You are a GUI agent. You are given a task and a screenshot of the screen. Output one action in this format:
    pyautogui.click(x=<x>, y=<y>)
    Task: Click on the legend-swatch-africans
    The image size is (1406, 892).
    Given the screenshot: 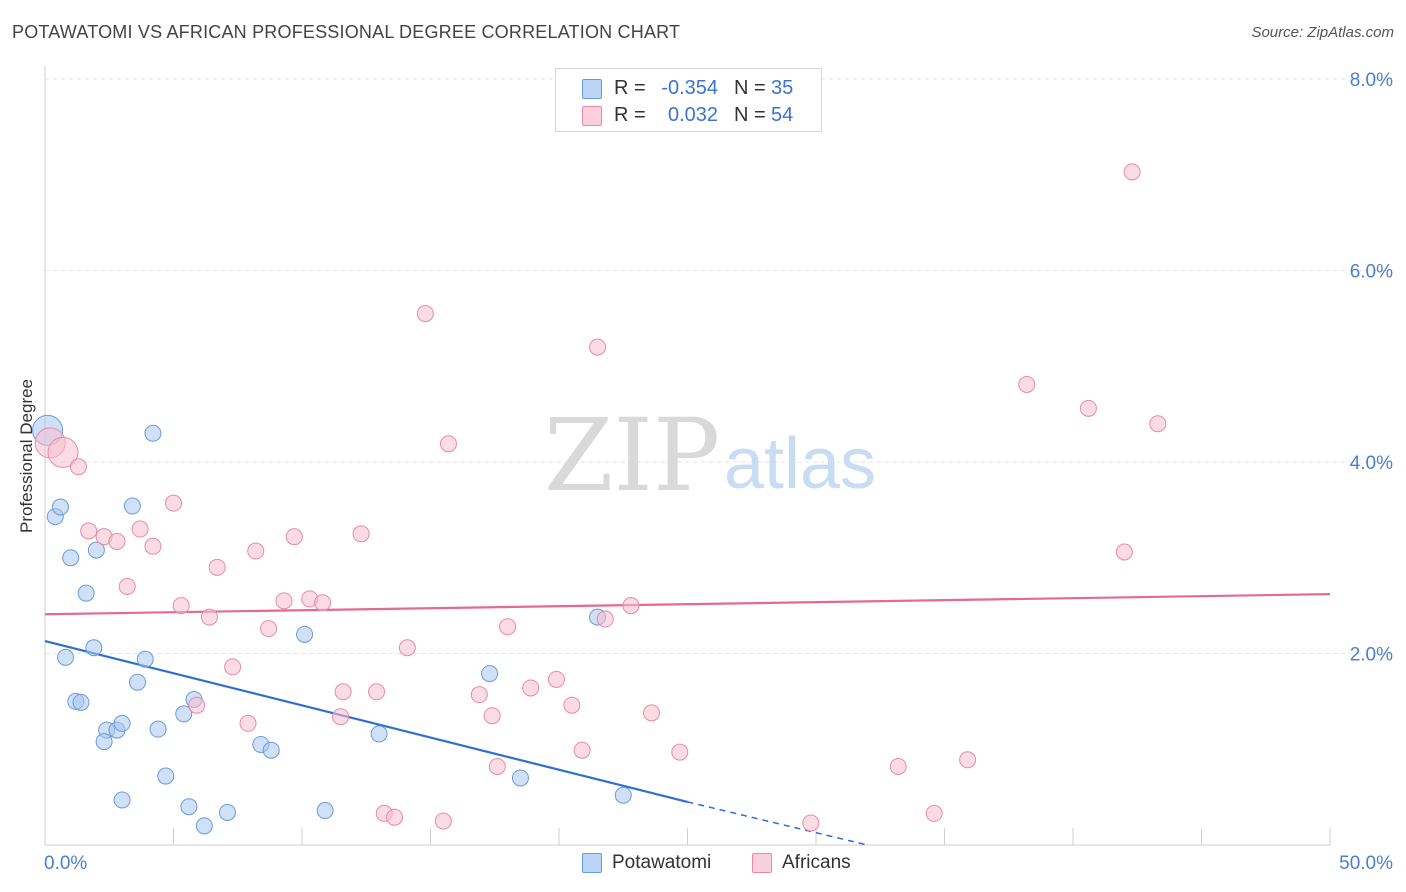 What is the action you would take?
    pyautogui.click(x=762, y=863)
    